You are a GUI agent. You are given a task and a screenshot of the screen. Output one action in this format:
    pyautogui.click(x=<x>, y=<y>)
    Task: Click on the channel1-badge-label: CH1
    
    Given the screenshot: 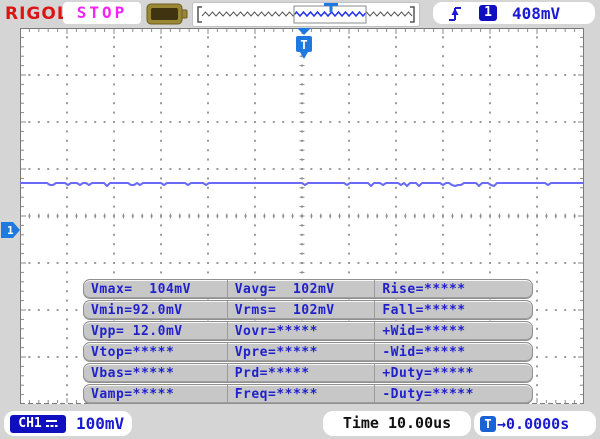 What is the action you would take?
    pyautogui.click(x=30, y=423)
    